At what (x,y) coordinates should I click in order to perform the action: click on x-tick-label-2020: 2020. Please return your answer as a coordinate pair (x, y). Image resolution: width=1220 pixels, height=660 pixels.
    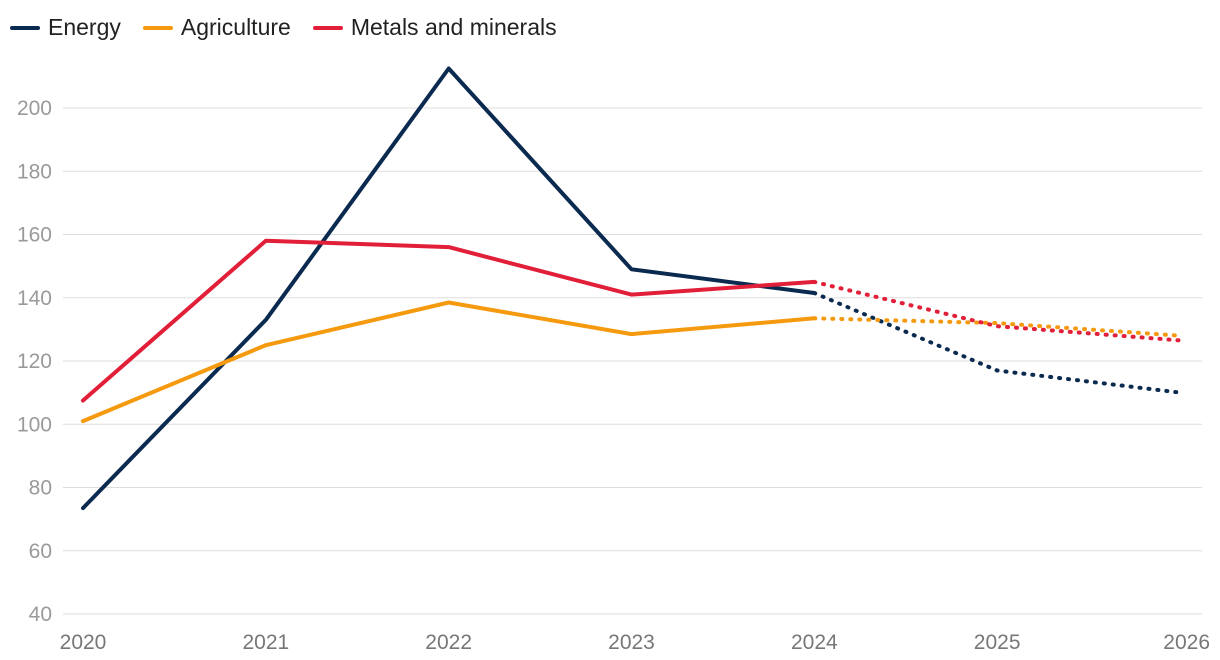
    Looking at the image, I should click on (83, 642).